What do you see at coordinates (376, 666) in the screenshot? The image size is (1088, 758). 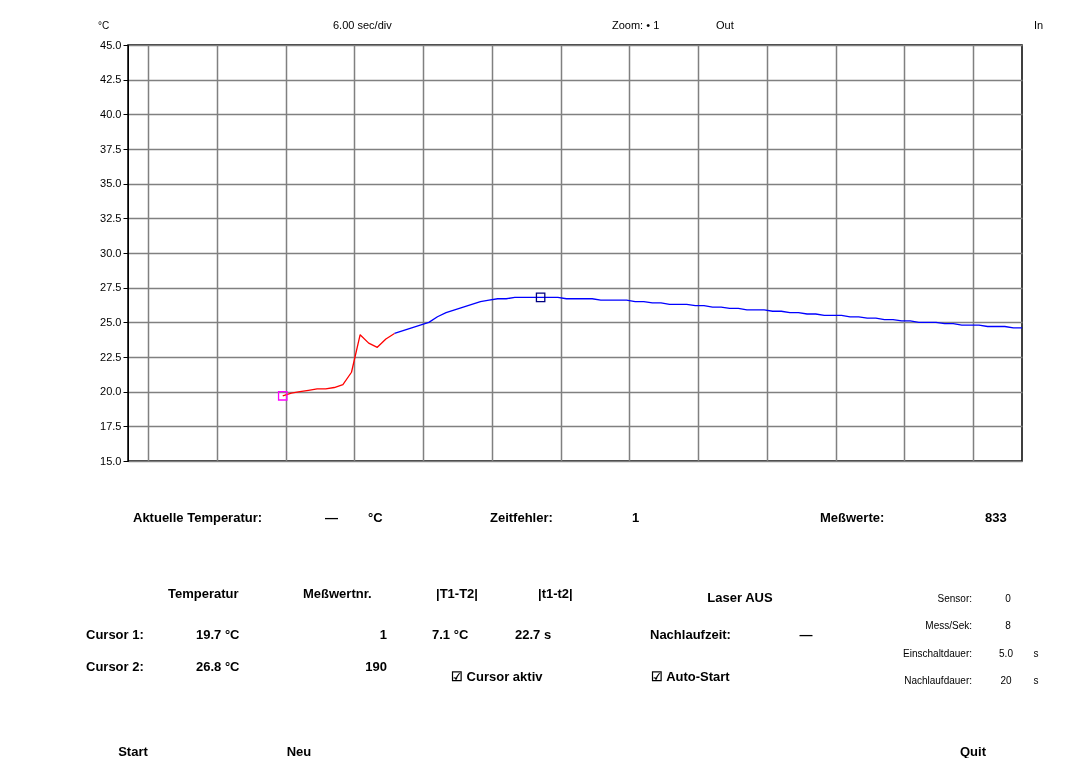 I see `text: 190` at bounding box center [376, 666].